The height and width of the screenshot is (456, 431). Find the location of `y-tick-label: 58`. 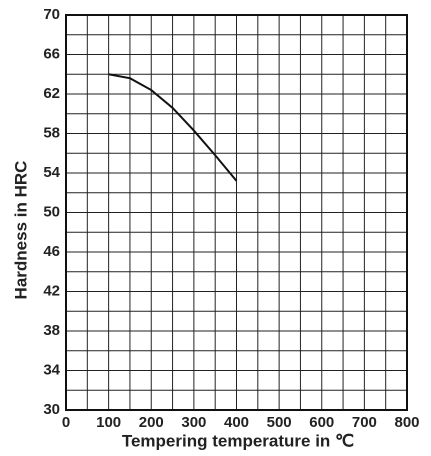

y-tick-label: 58 is located at coordinates (51, 132).